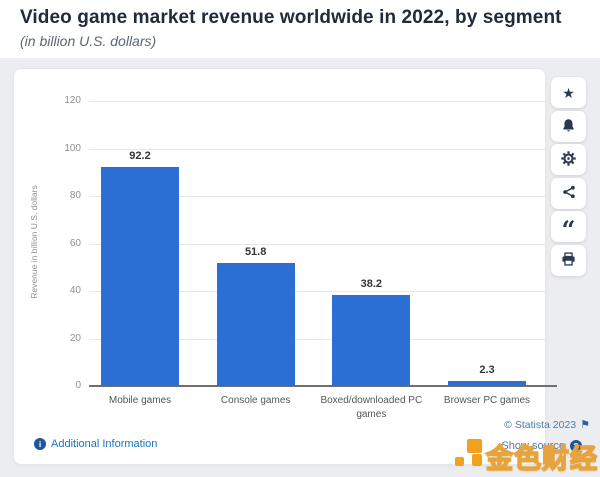  What do you see at coordinates (540, 424) in the screenshot?
I see `copyright-text: © Statista 2023` at bounding box center [540, 424].